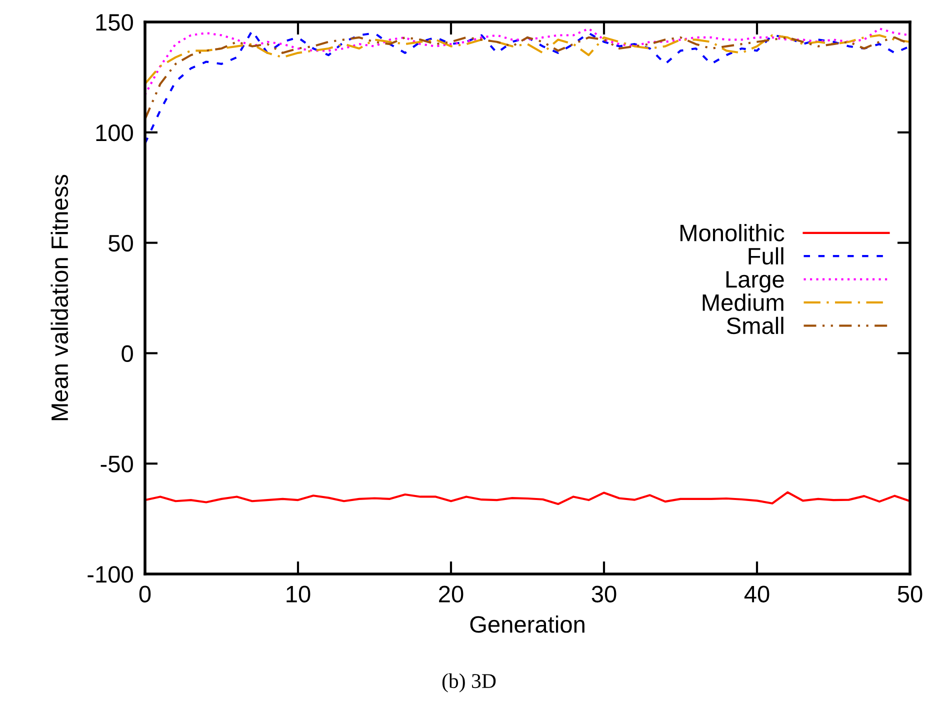  Describe the element at coordinates (604, 594) in the screenshot. I see `x-tick-label: 30` at that location.